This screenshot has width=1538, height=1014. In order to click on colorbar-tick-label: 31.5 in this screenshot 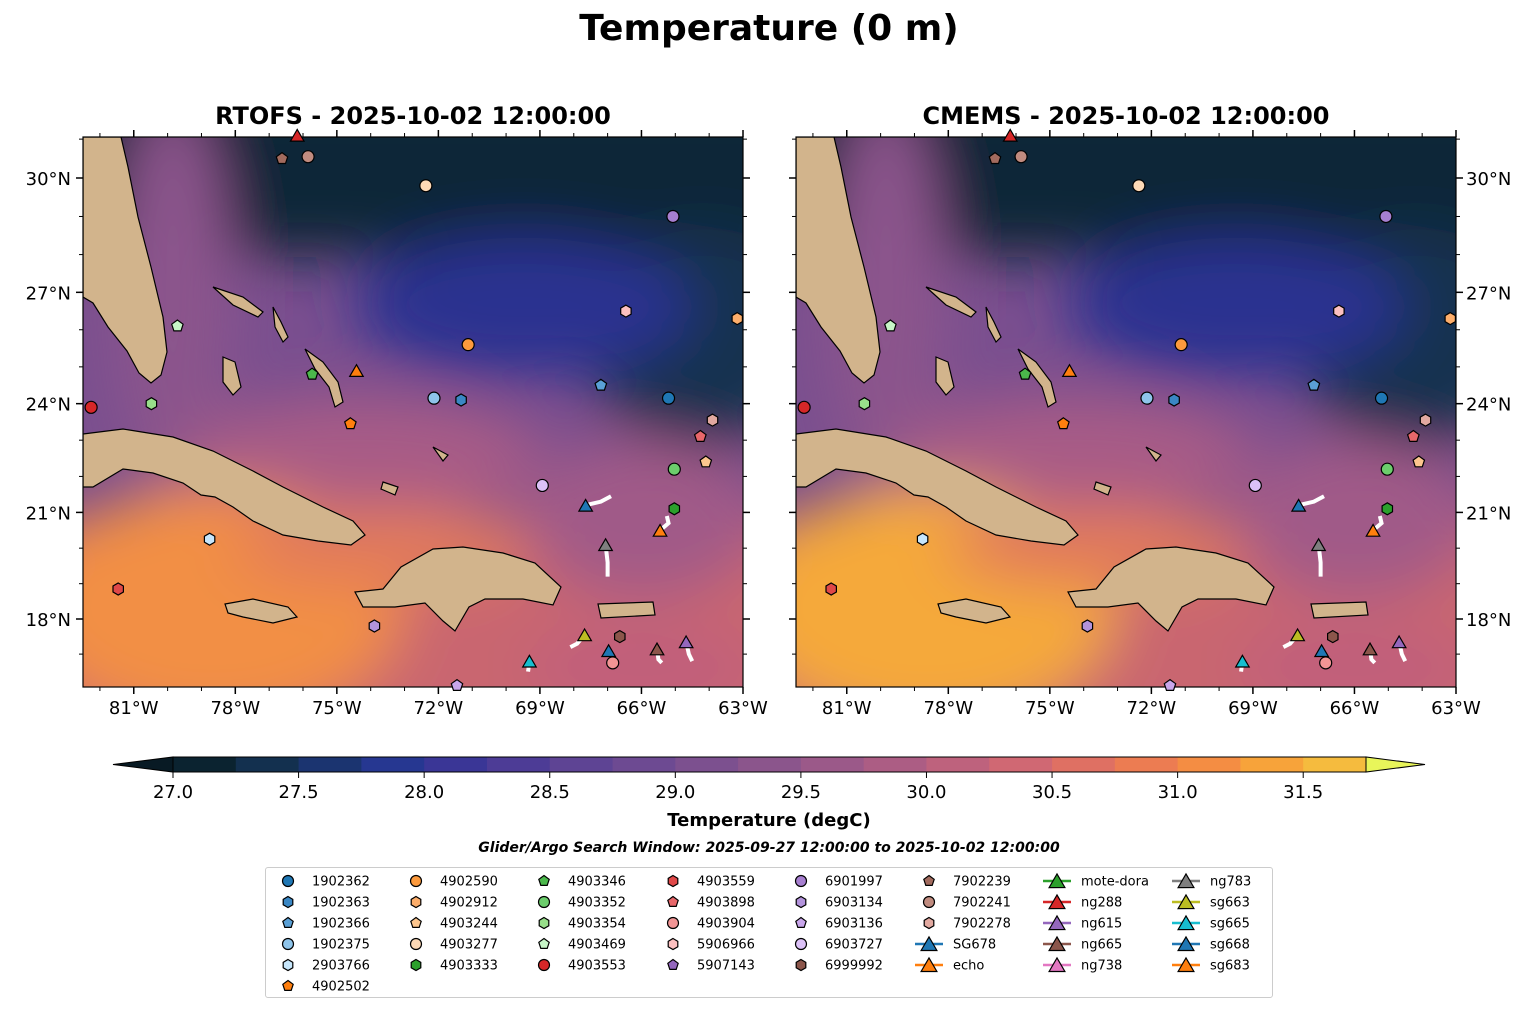, I will do `click(1303, 791)`.